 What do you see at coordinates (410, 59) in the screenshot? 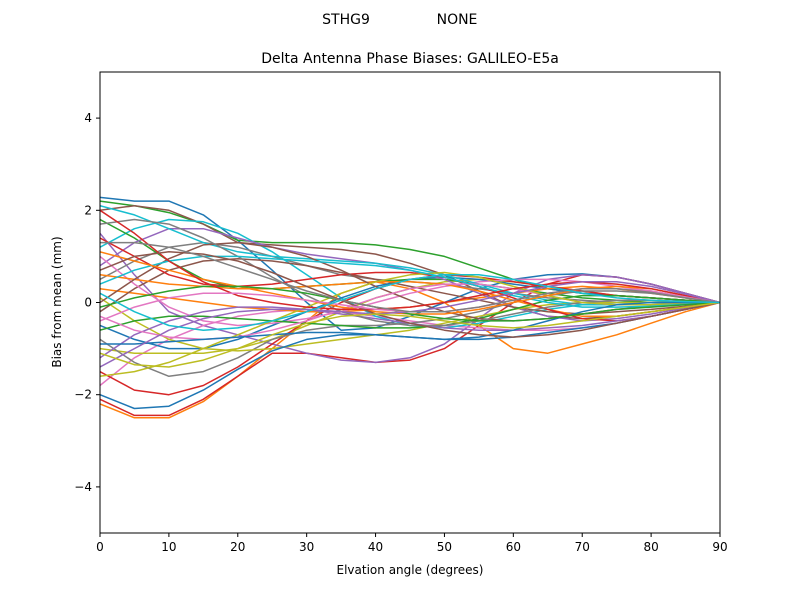
I see `chart-title: Delta Antenna Phase Biases: GALILEO-E5a` at bounding box center [410, 59].